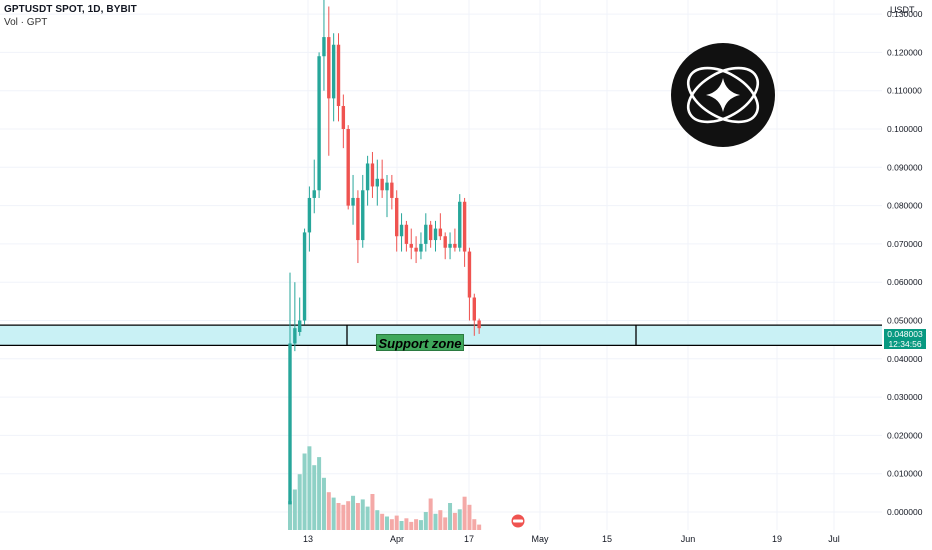  I want to click on last-price-badge: 0.048003 12:34:56, so click(905, 339).